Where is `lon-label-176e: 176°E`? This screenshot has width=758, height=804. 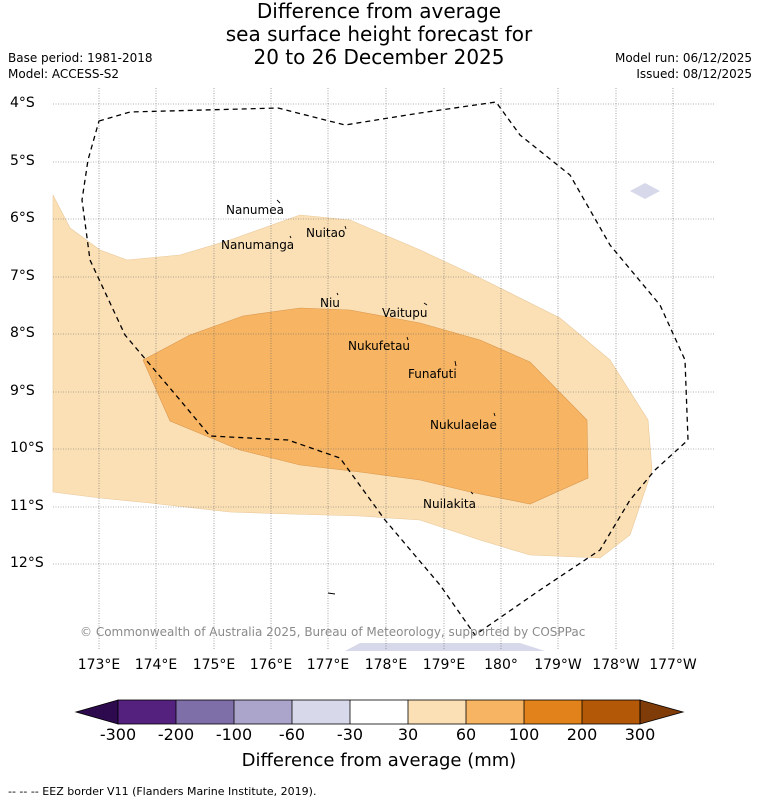
lon-label-176e: 176°E is located at coordinates (271, 665).